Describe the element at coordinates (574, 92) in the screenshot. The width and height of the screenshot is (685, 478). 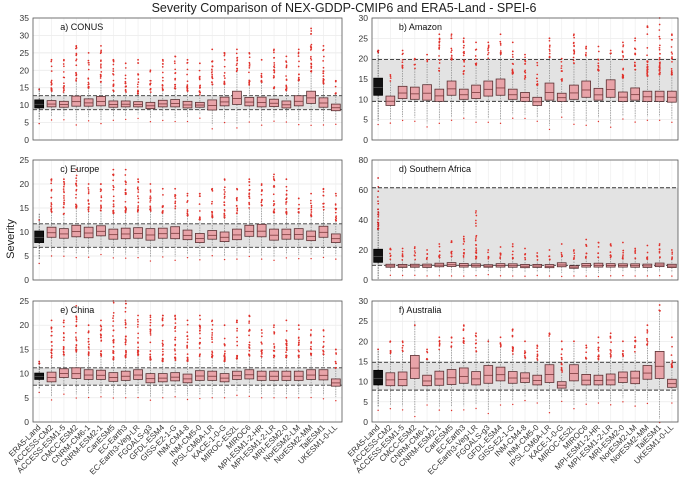
I see `box-MIROC-ES2L` at that location.